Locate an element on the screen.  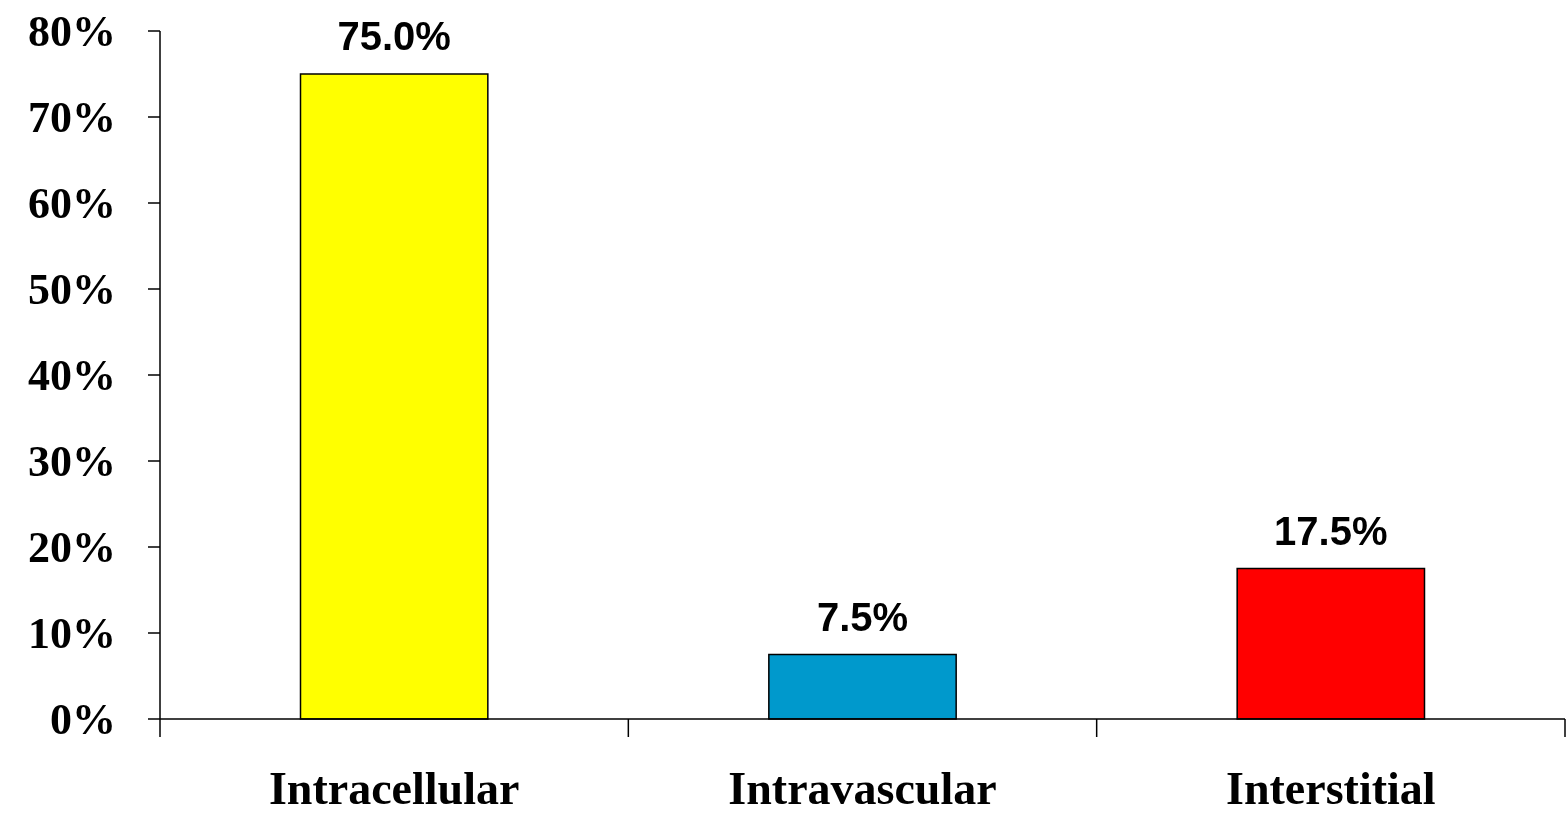
y-tick-label: 50% is located at coordinates (72, 290).